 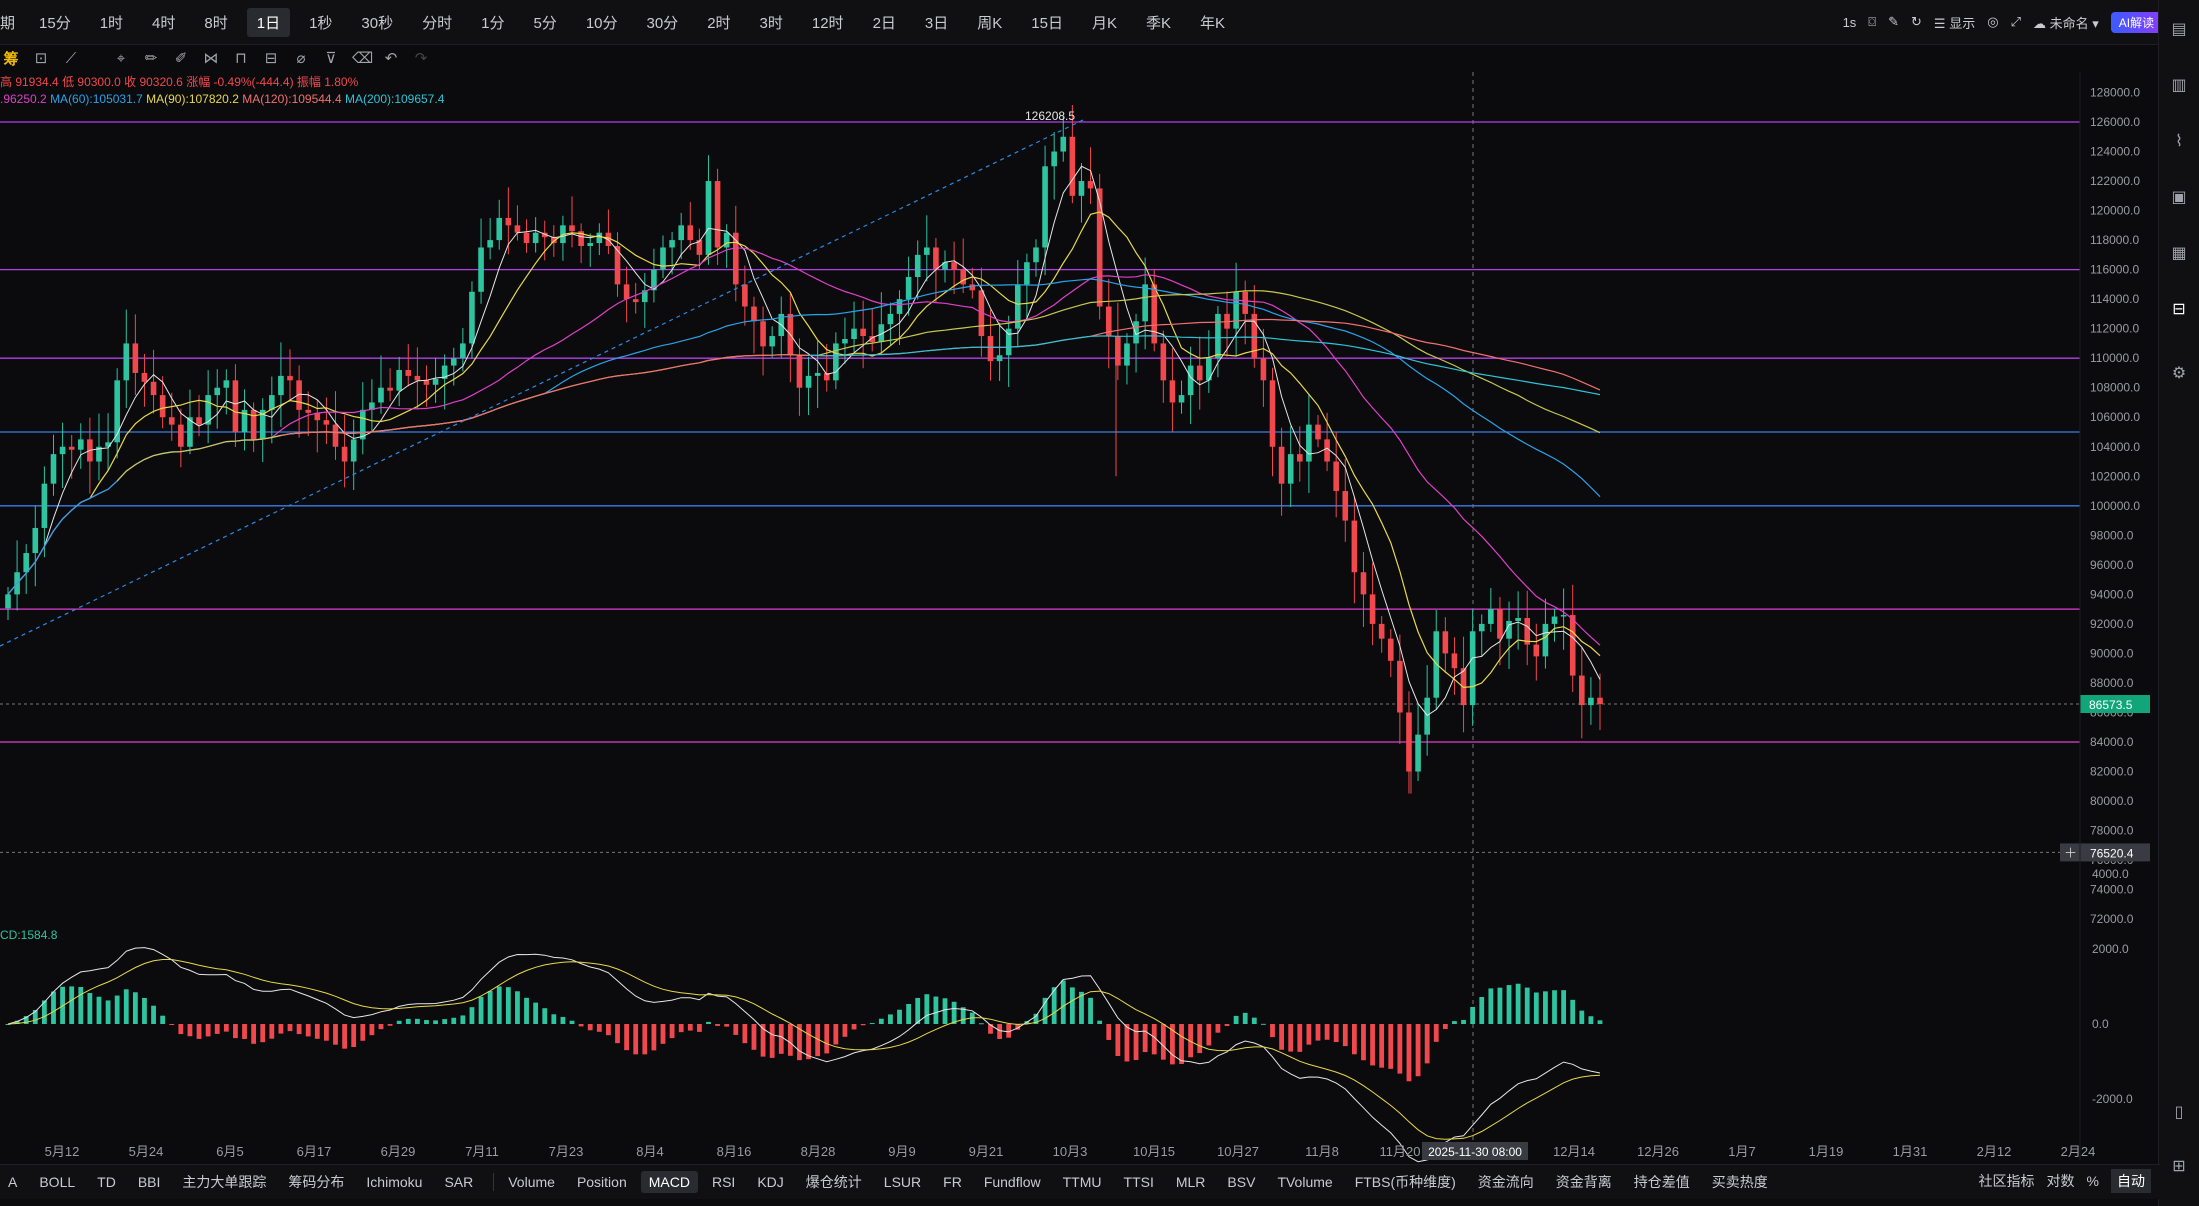 I want to click on indicator-10: TTSI, so click(x=1138, y=1182).